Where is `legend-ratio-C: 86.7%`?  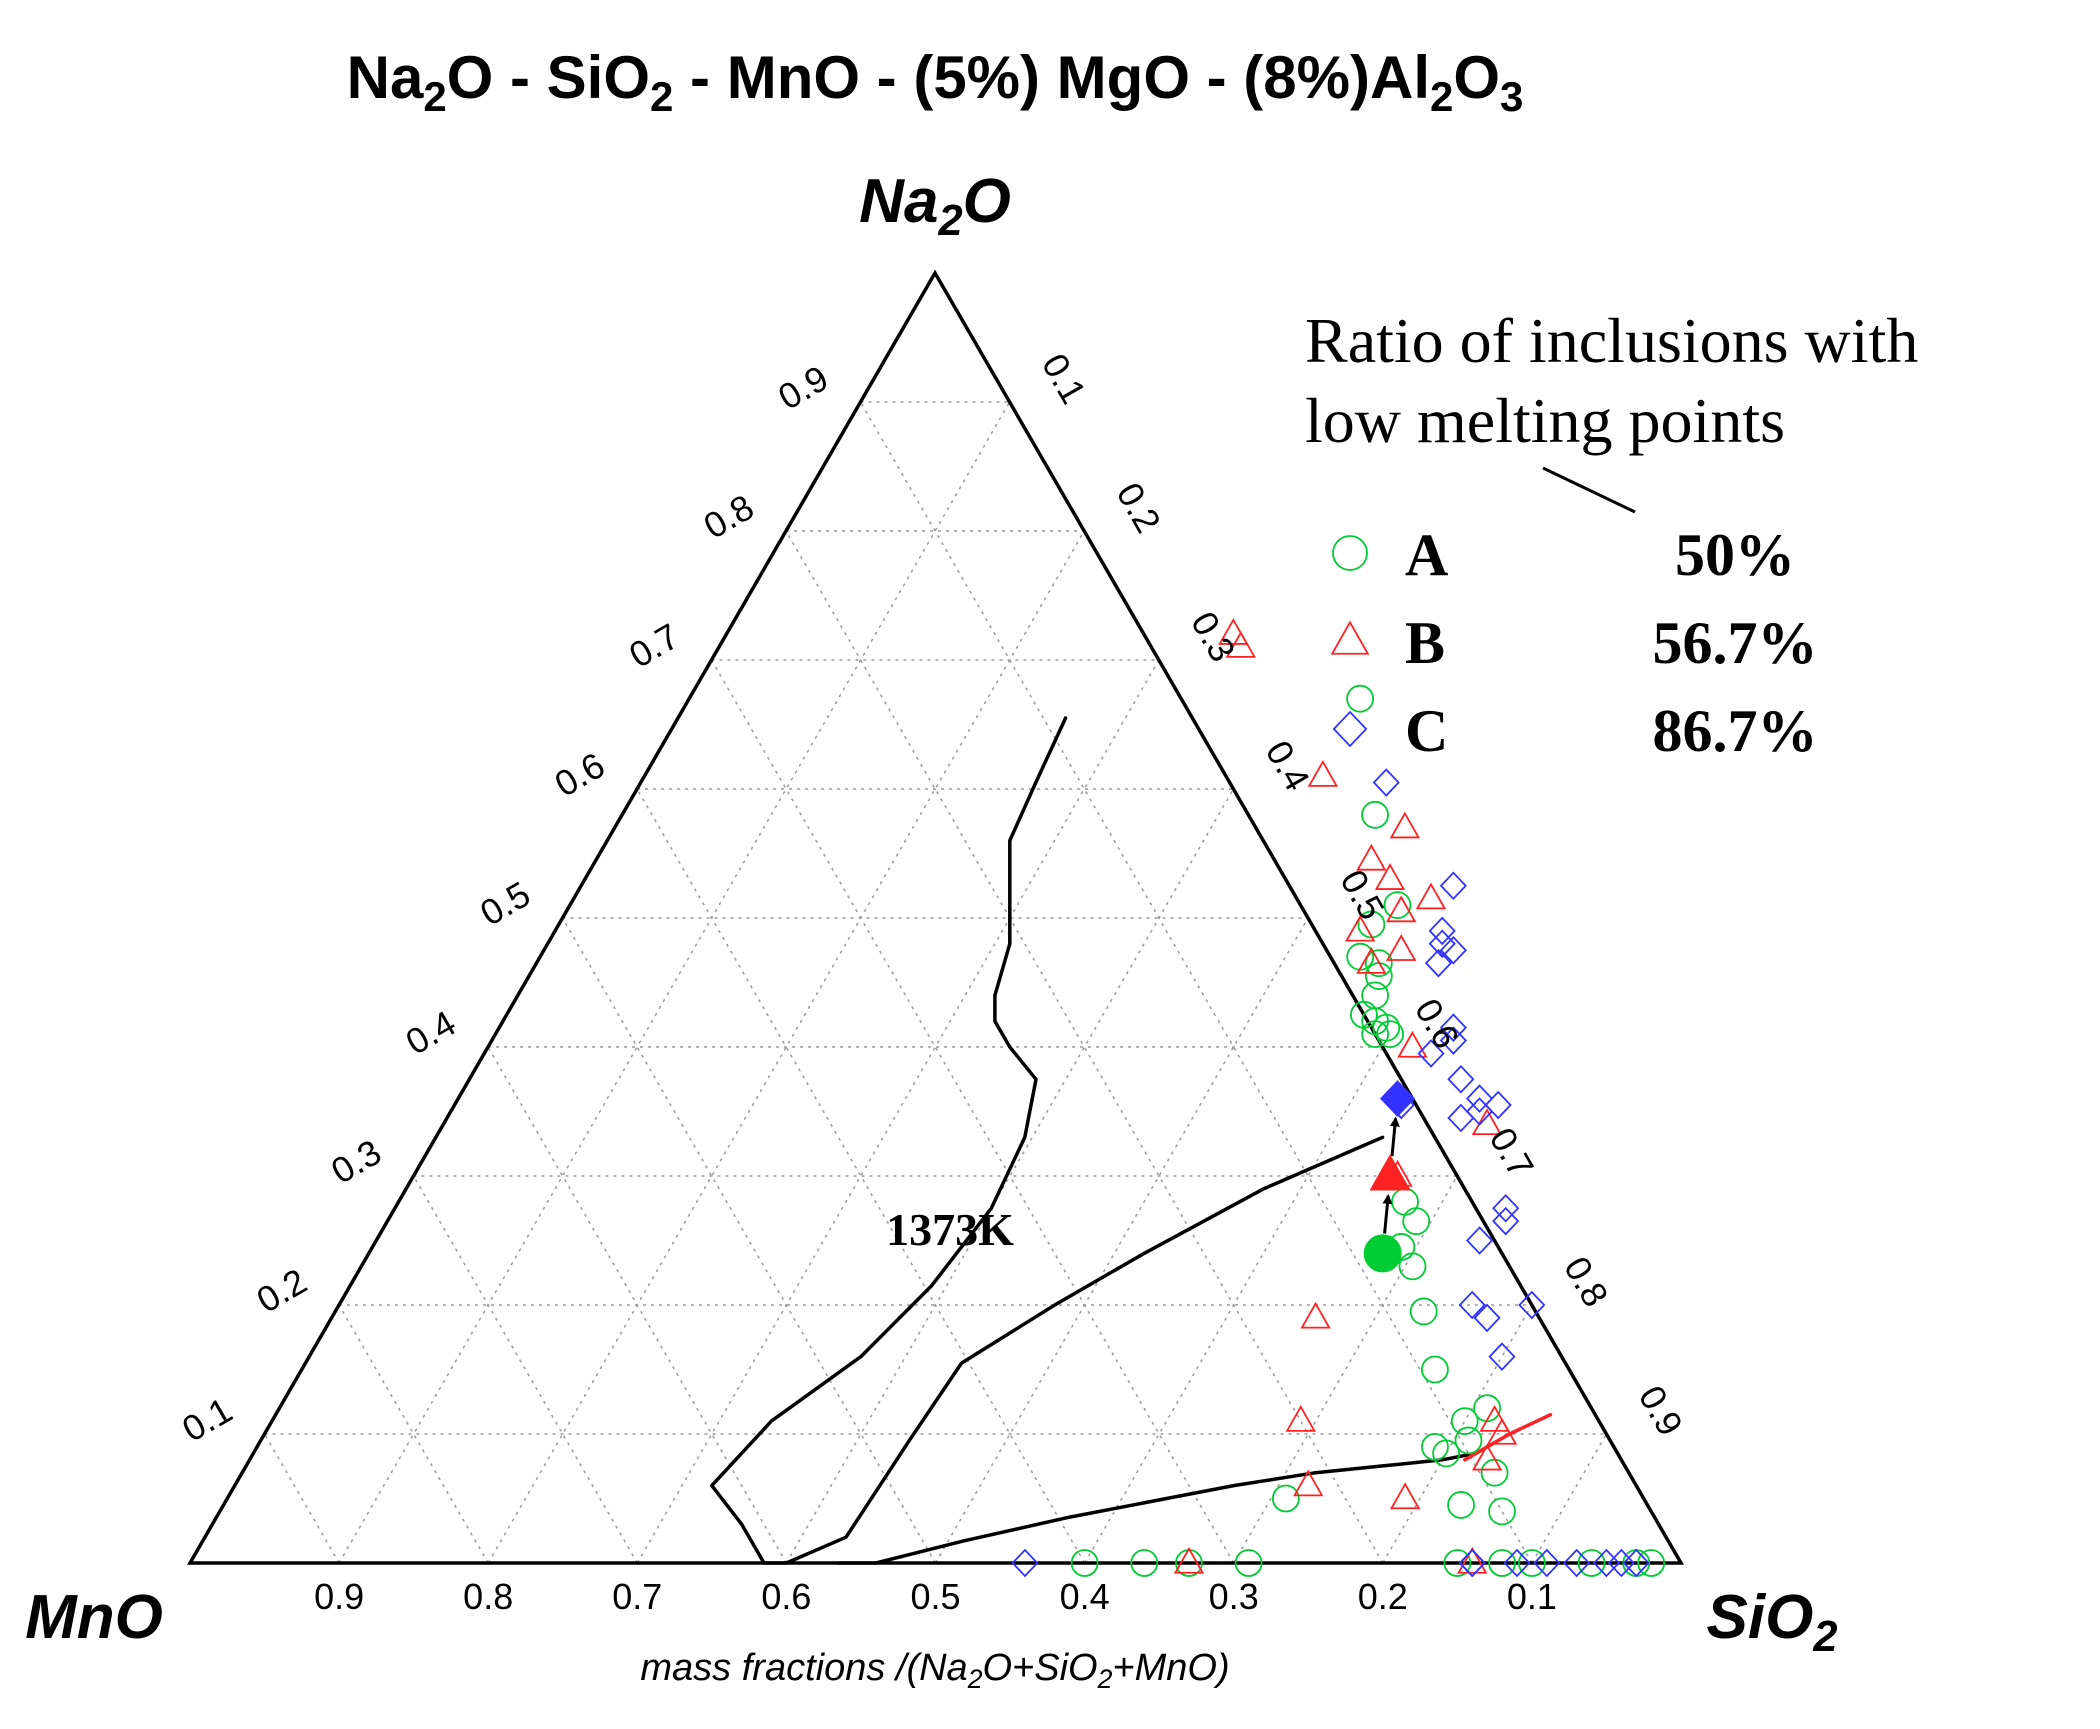 legend-ratio-C: 86.7% is located at coordinates (1735, 731).